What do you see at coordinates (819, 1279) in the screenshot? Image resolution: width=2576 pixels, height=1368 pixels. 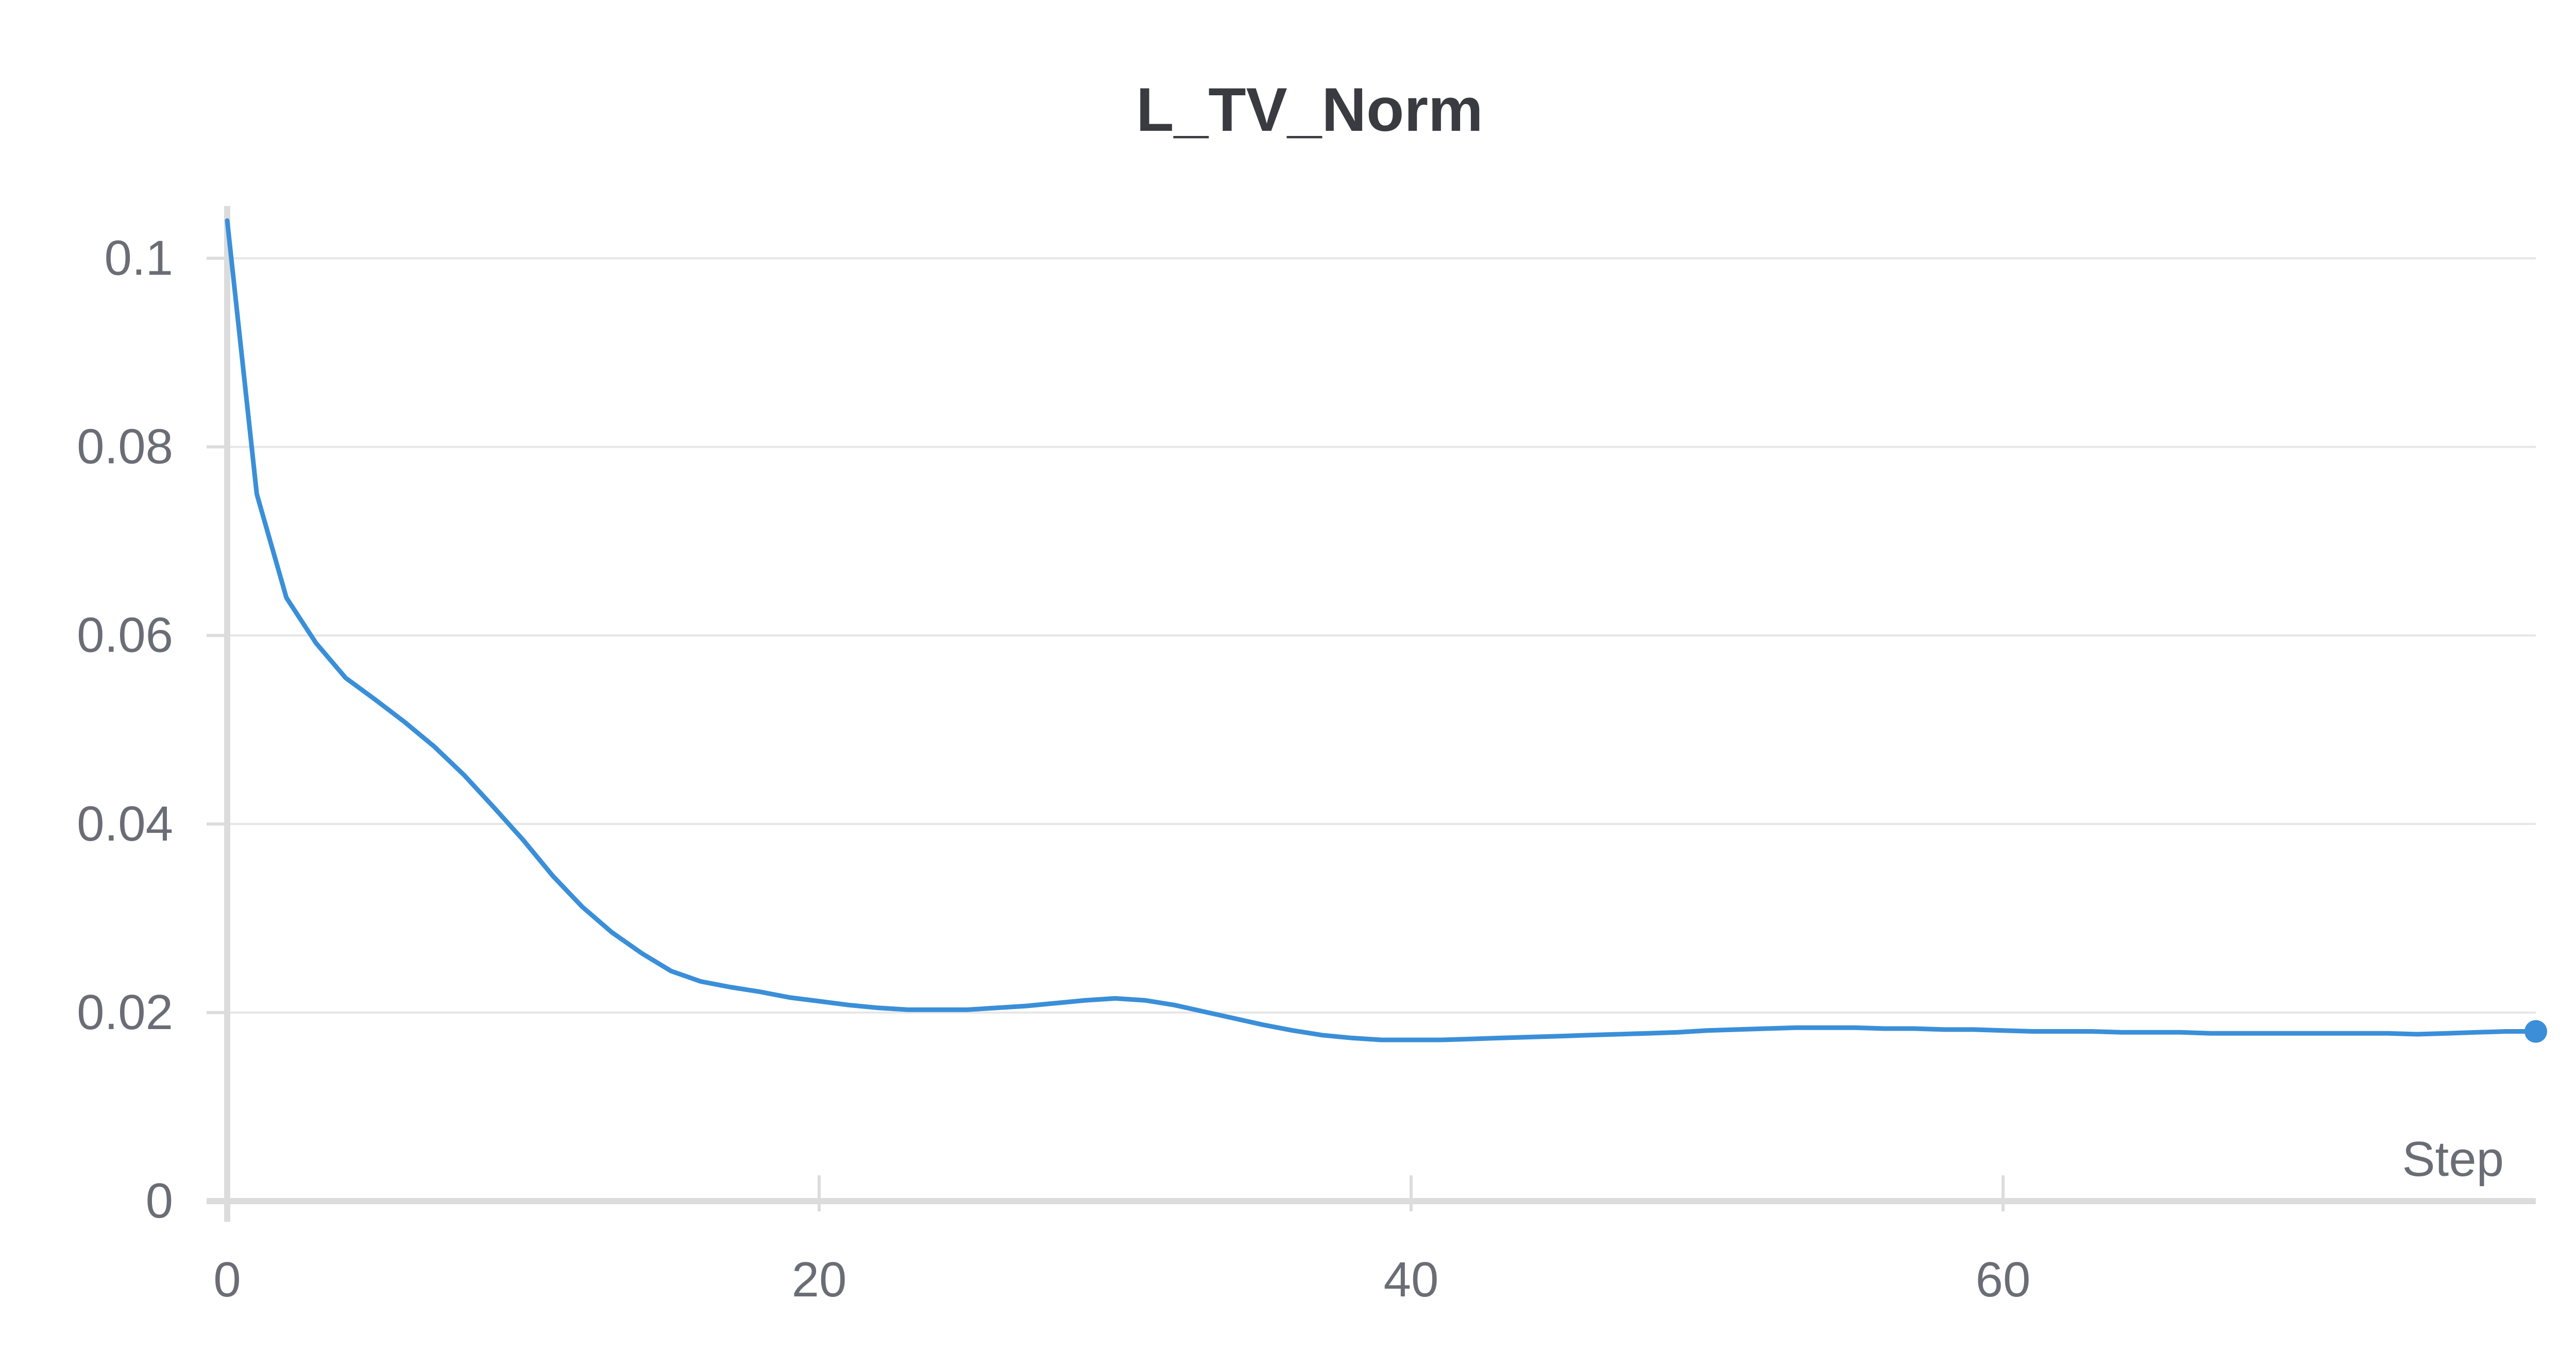 I see `x-tick-label: 20` at bounding box center [819, 1279].